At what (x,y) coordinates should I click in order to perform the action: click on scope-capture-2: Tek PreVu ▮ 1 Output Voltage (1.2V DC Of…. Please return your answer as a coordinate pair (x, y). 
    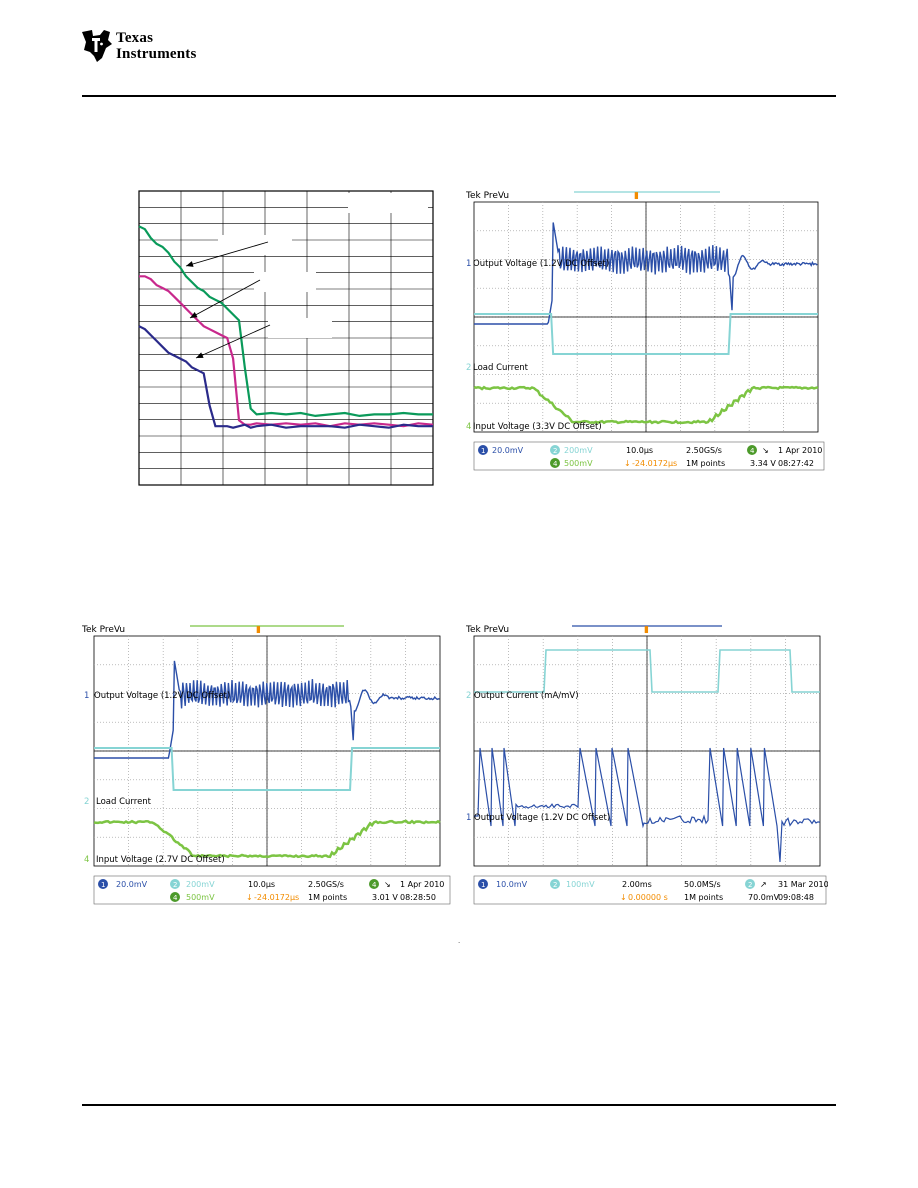
    Looking at the image, I should click on (266, 766).